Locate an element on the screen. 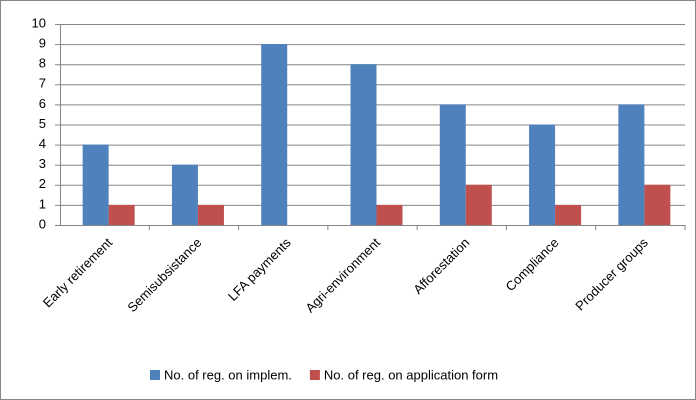 The height and width of the screenshot is (400, 696). y-tick-label: 4 is located at coordinates (42, 143).